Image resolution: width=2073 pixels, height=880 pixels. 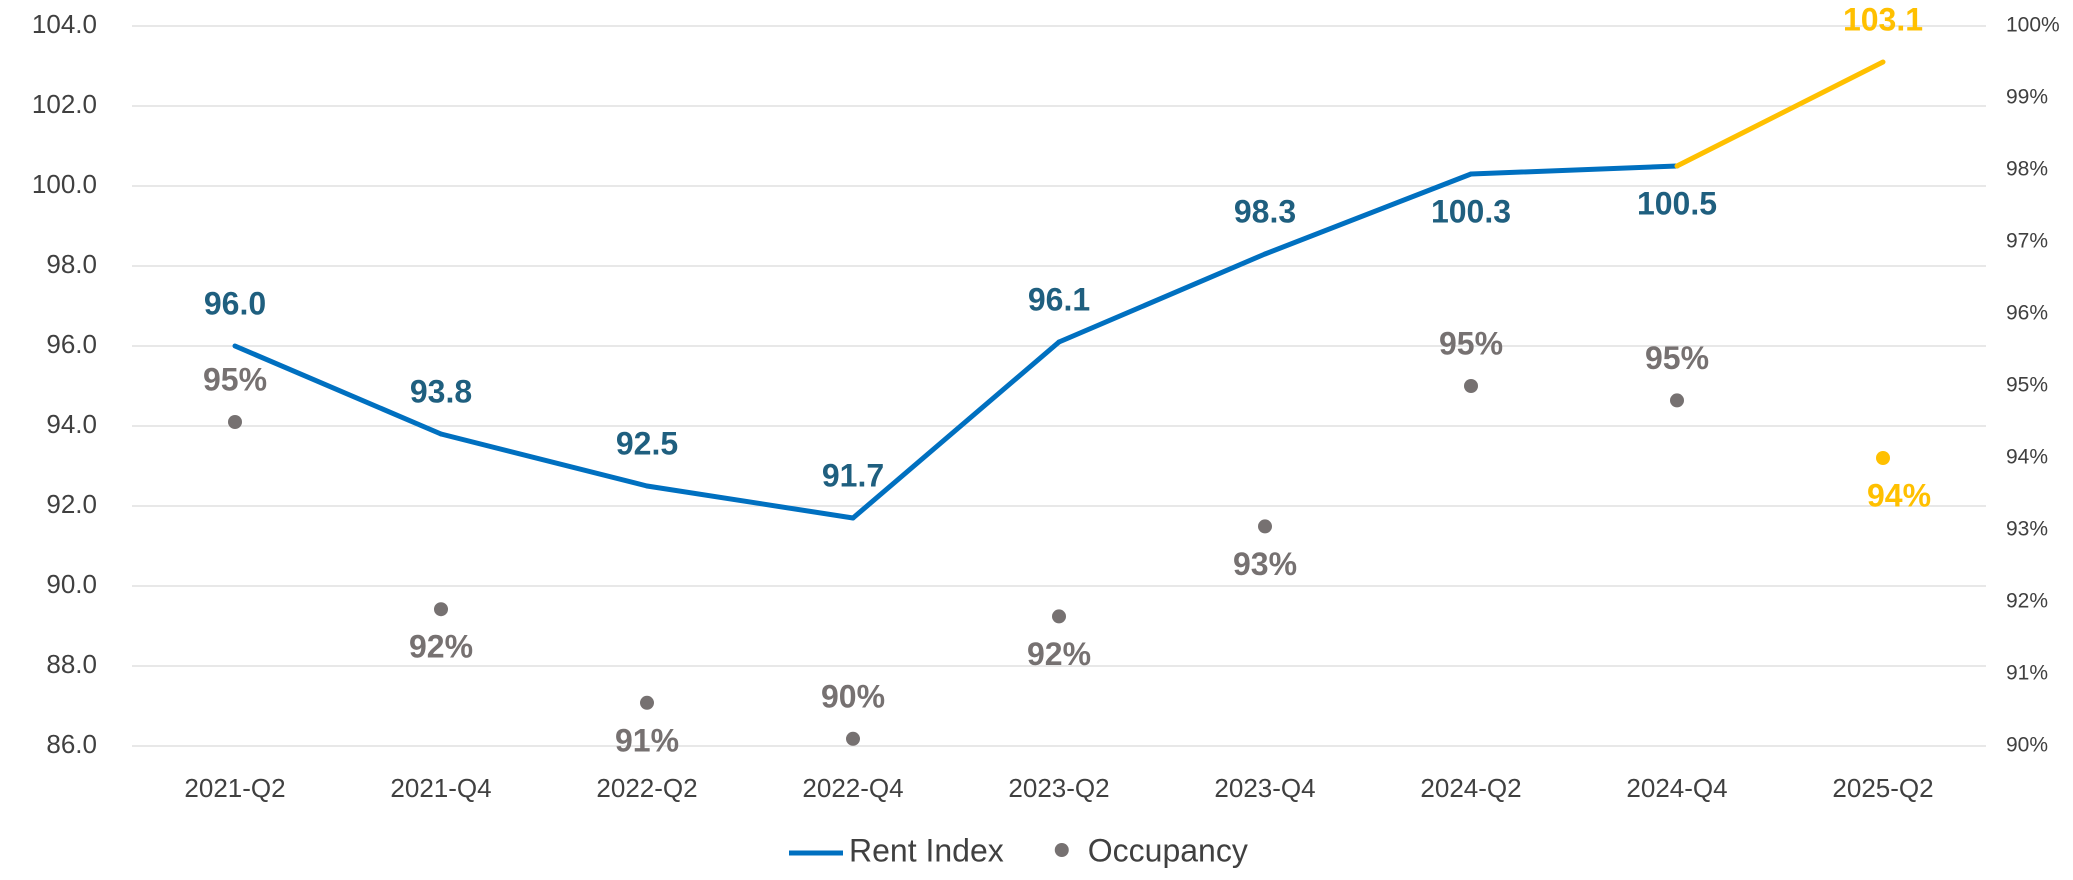 I want to click on data-label: 98.3, so click(x=1265, y=211).